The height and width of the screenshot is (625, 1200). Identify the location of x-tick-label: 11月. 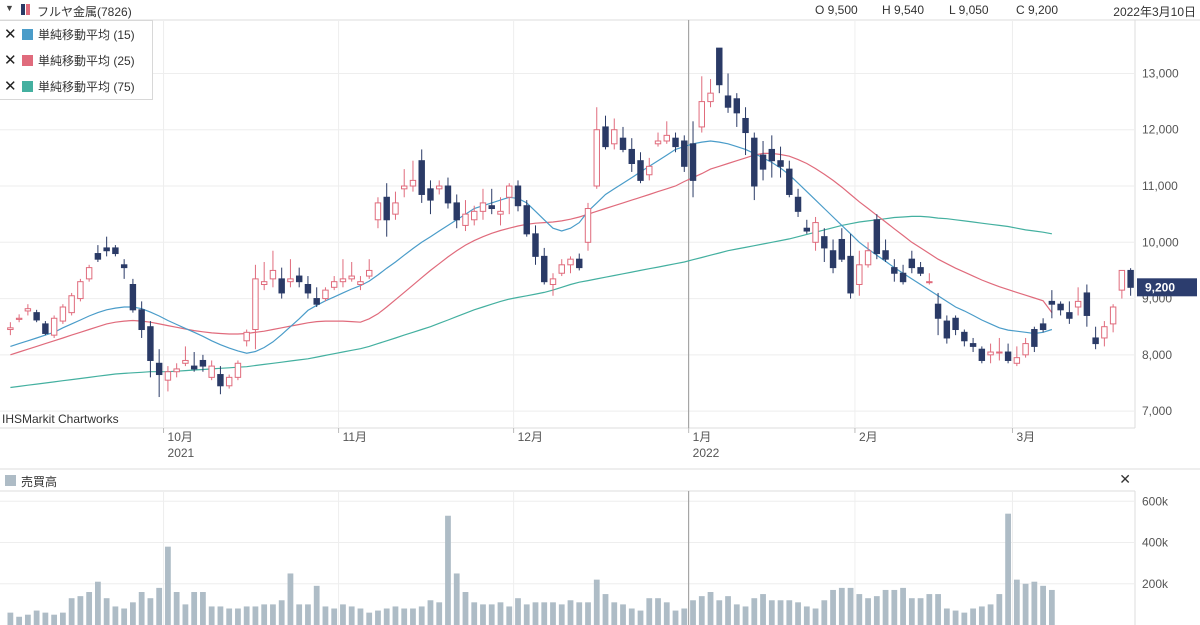
(355, 437).